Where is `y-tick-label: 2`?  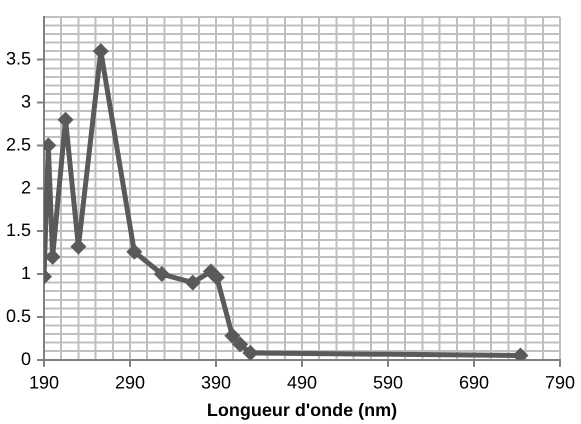
y-tick-label: 2 is located at coordinates (26, 187).